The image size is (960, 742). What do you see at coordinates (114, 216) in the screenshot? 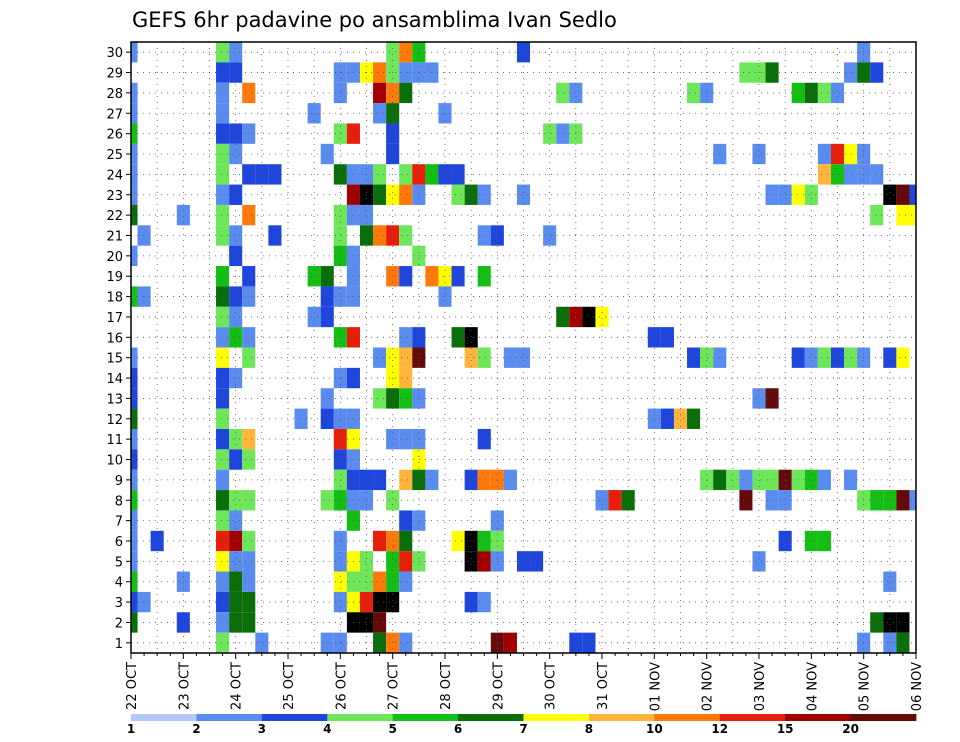
I see `y-tick-label: 22` at bounding box center [114, 216].